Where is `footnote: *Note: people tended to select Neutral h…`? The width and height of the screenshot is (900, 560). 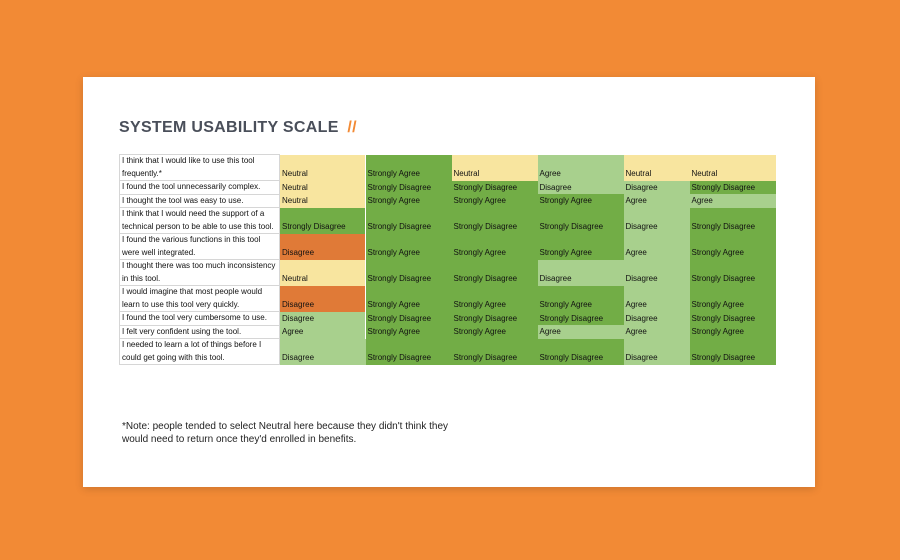 footnote: *Note: people tended to select Neutral h… is located at coordinates (322, 433).